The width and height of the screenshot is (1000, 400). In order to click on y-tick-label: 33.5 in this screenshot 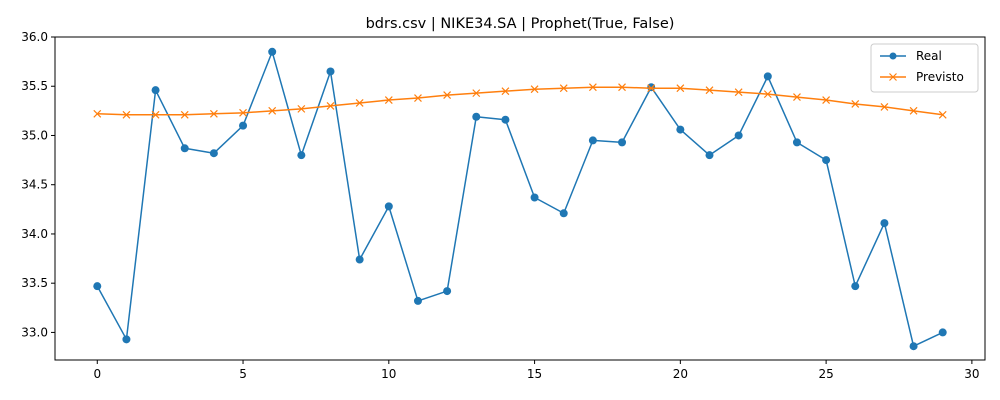, I will do `click(34, 283)`.